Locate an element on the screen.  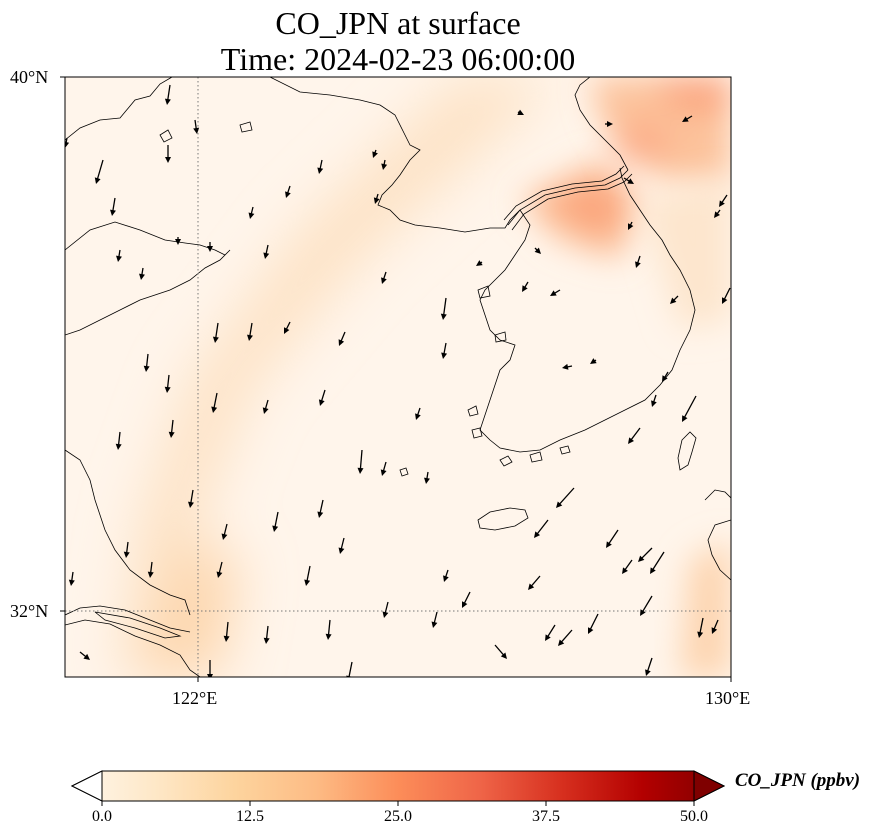
colorbar is located at coordinates (398, 788).